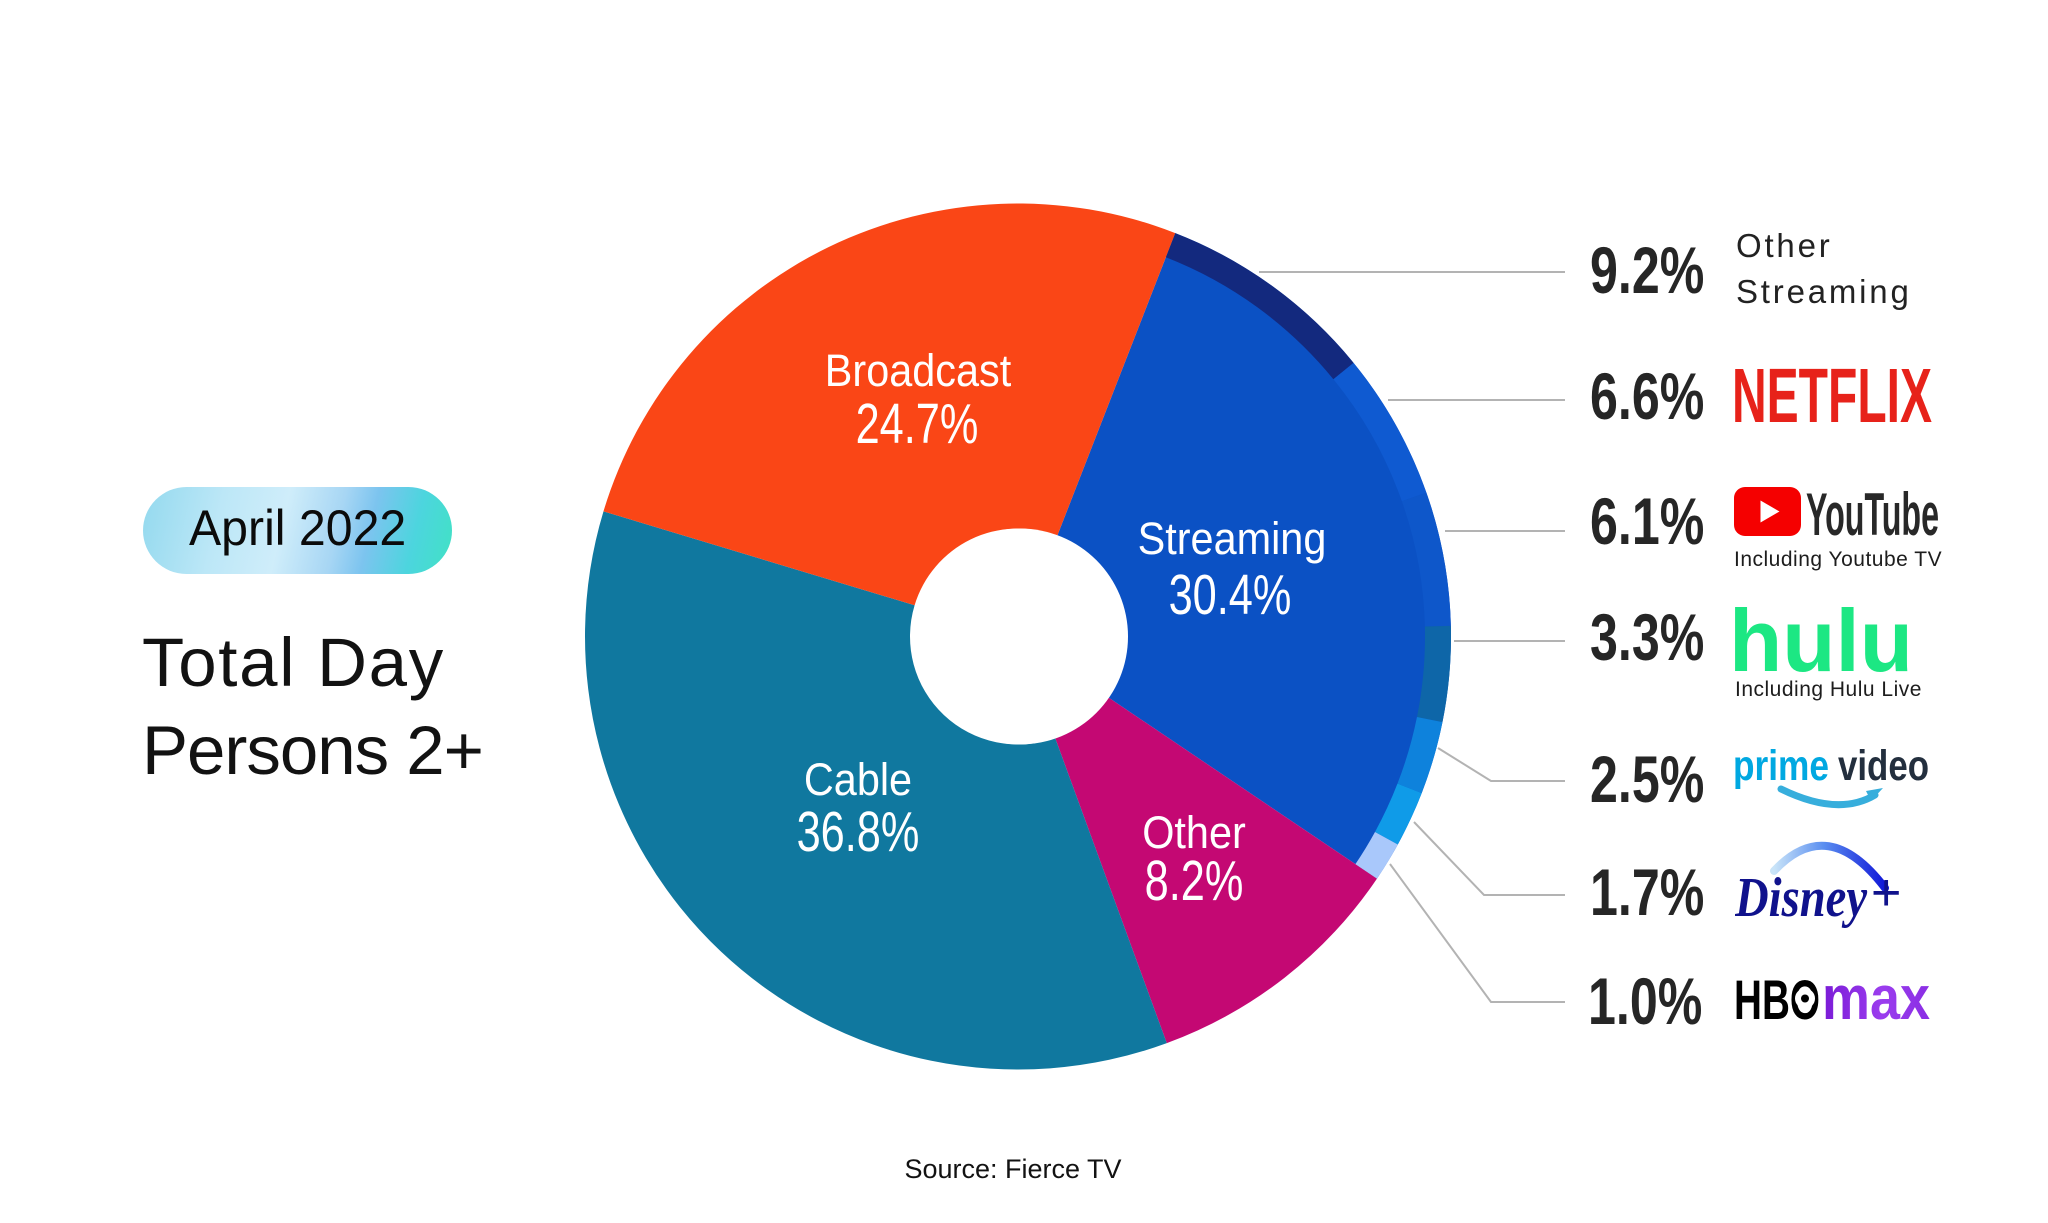 This screenshot has width=2048, height=1223. I want to click on svg-text: YouTube, so click(1872, 513).